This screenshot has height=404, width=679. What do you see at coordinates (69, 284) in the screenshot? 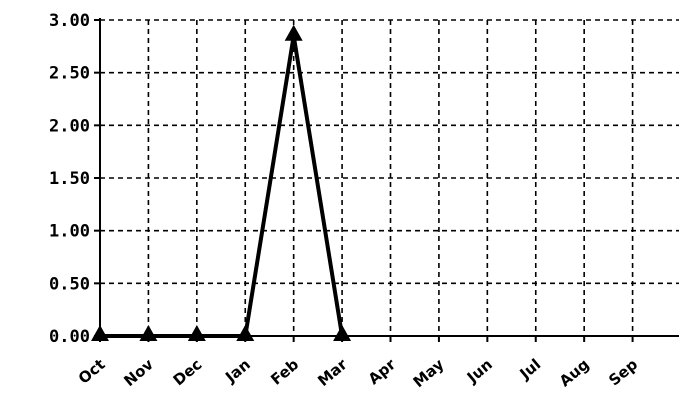
I see `y-tick-label: 0.50` at bounding box center [69, 284].